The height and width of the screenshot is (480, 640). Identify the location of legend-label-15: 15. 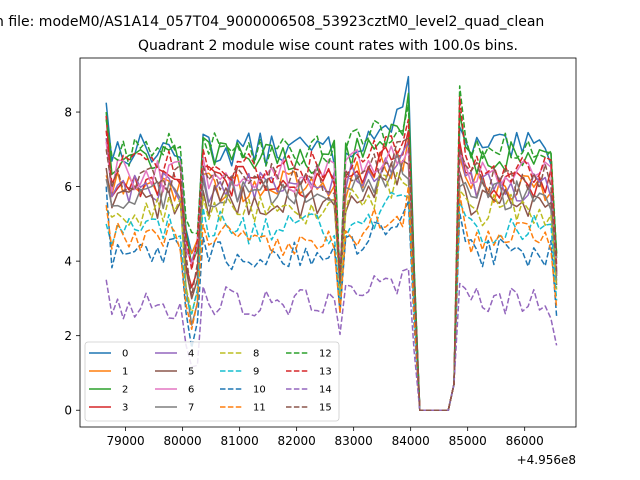
(325, 408).